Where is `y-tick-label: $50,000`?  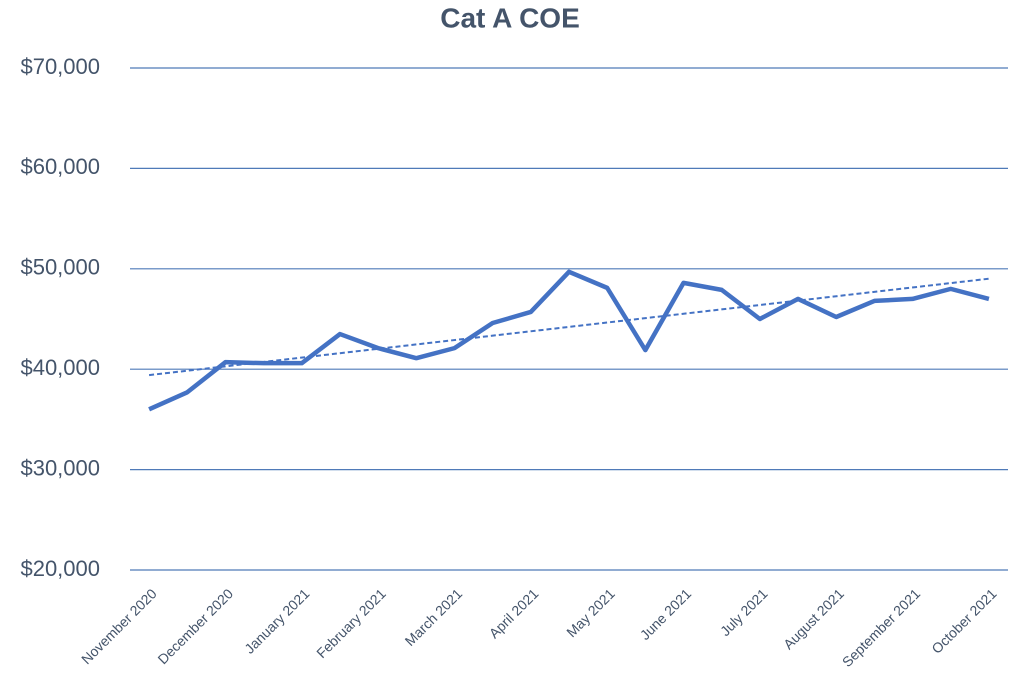
y-tick-label: $50,000 is located at coordinates (60, 267).